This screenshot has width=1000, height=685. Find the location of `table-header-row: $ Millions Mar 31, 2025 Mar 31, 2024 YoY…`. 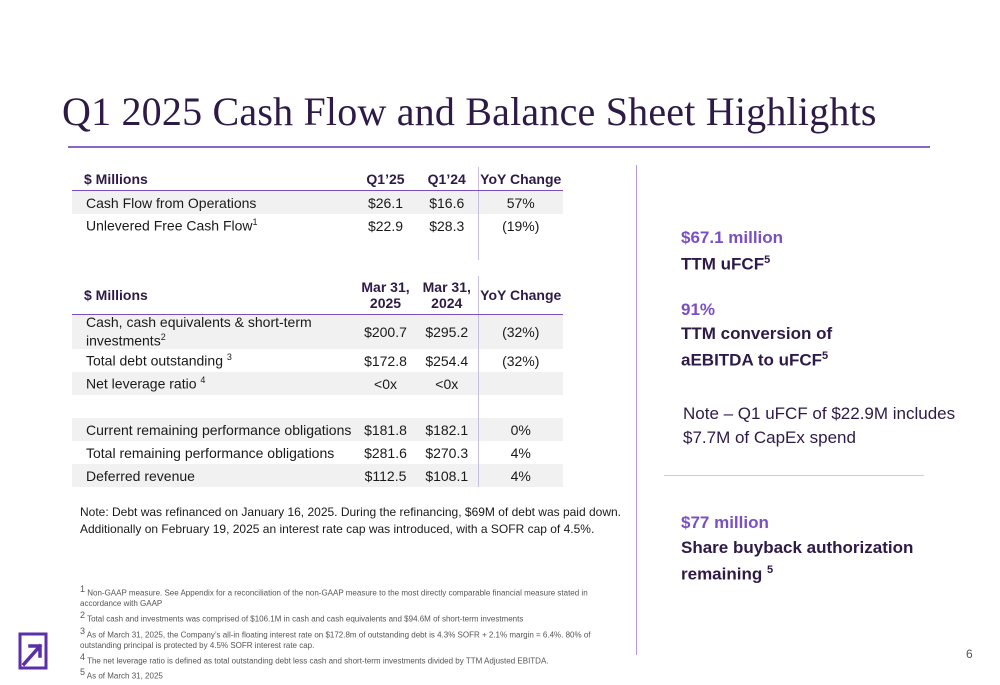

table-header-row: $ Millions Mar 31, 2025 Mar 31, 2024 YoY… is located at coordinates (317, 295).